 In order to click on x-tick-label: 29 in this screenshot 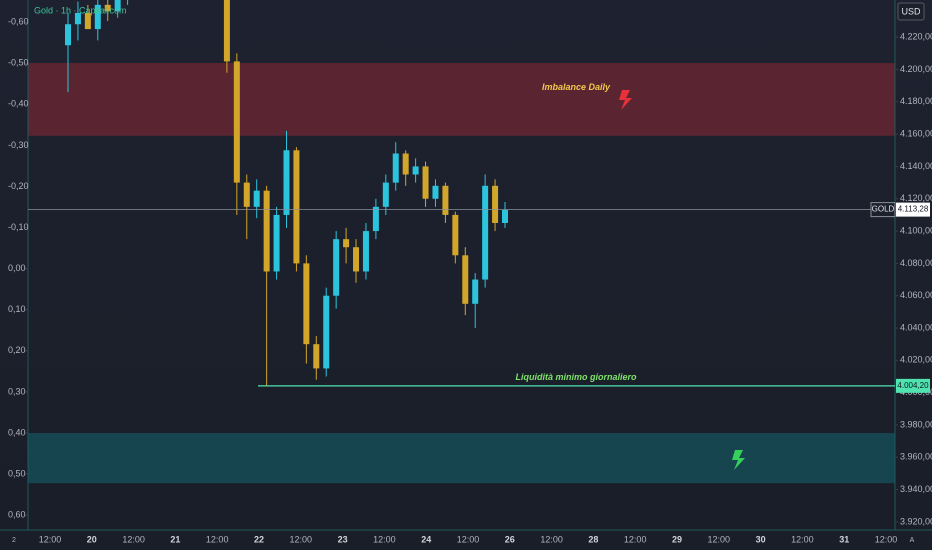, I will do `click(677, 539)`.